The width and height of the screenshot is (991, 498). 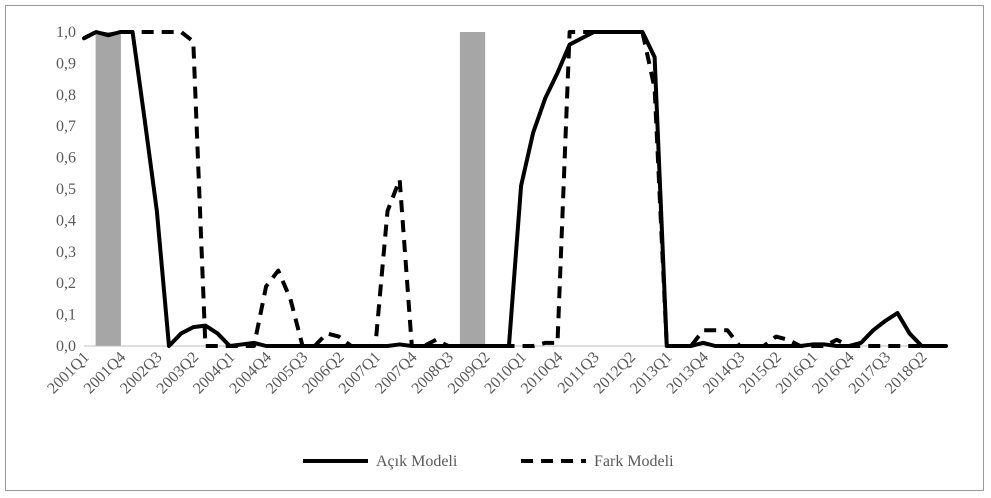 What do you see at coordinates (66, 220) in the screenshot?
I see `y-tick-label: 0,4` at bounding box center [66, 220].